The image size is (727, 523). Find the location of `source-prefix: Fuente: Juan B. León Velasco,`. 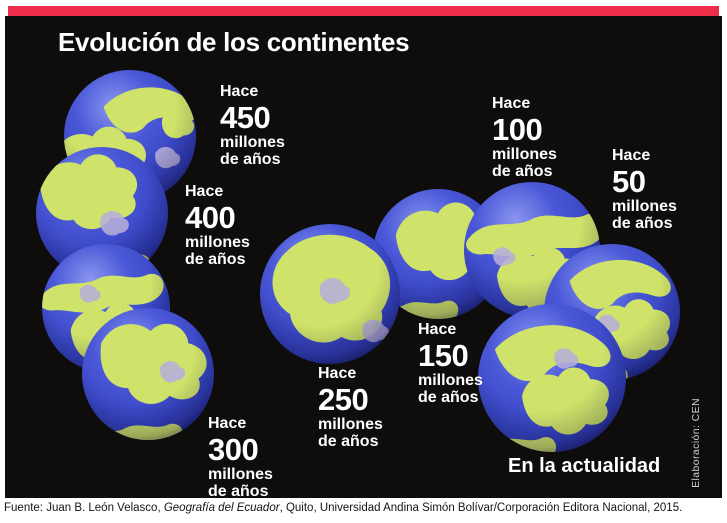

source-prefix: Fuente: Juan B. León Velasco, is located at coordinates (84, 508).